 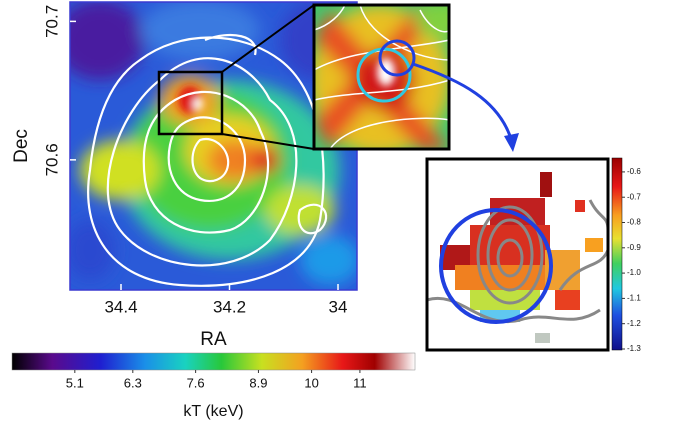 I want to click on colorbar-kt, so click(x=213, y=361).